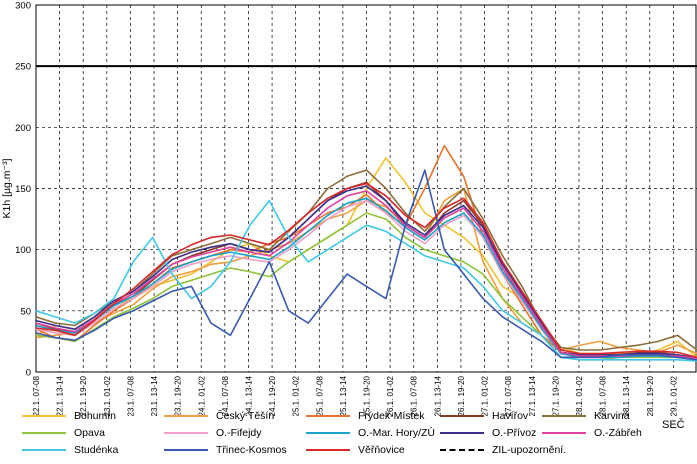 Image resolution: width=697 pixels, height=464 pixels. Describe the element at coordinates (508, 395) in the screenshot. I see `x-tick-label: 27.1. 07-08` at that location.